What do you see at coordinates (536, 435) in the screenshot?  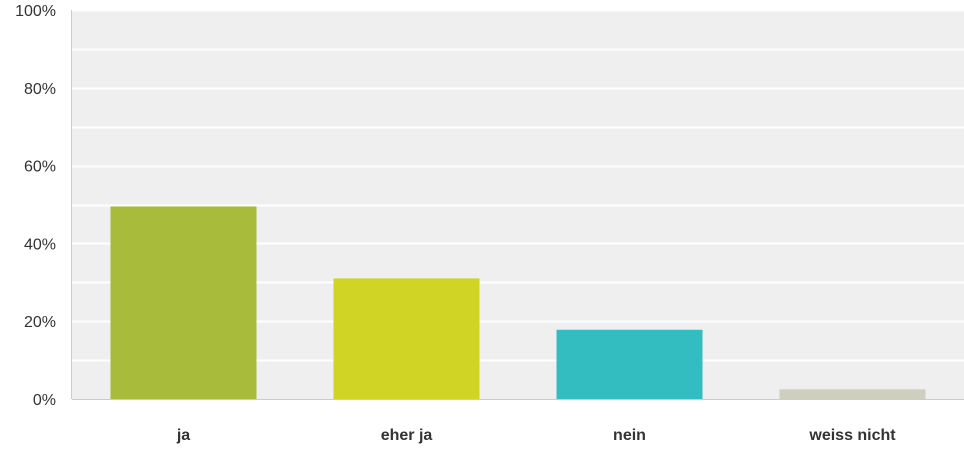 I see `x-axis-labels: ja eher ja nein weiss nicht` at bounding box center [536, 435].